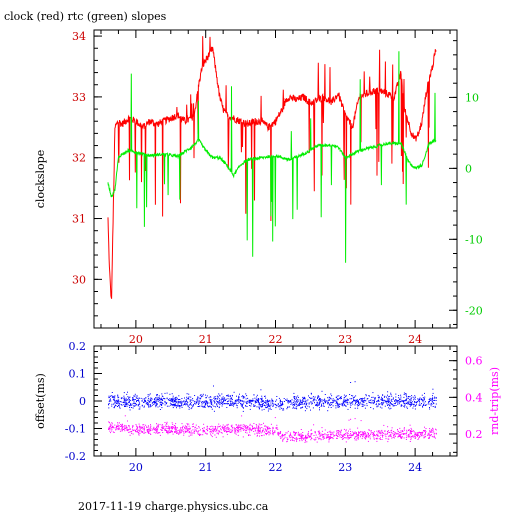  Describe the element at coordinates (415, 467) in the screenshot. I see `bottom-x-tick-label: 24` at that location.